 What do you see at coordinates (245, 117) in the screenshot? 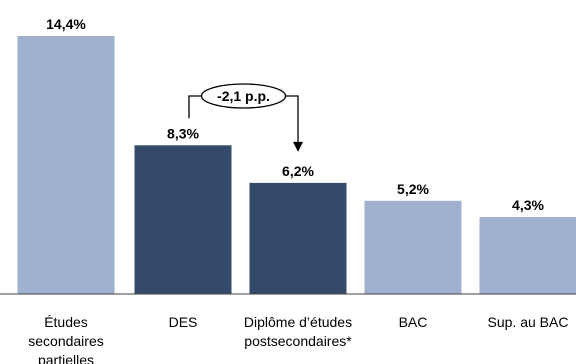
I see `difference-annotation: -2,1 p.p.` at bounding box center [245, 117].